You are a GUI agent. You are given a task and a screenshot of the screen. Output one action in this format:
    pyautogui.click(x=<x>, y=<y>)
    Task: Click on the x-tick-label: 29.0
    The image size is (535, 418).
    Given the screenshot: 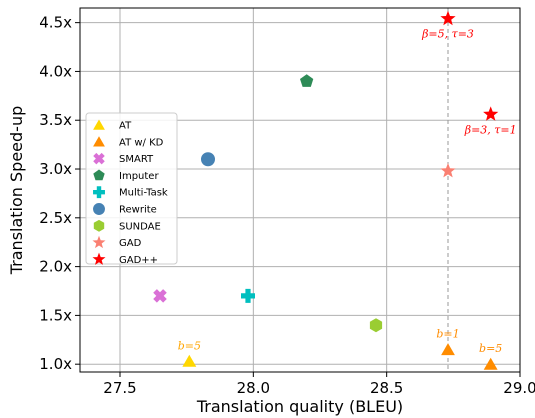 What is the action you would take?
    pyautogui.click(x=519, y=388)
    